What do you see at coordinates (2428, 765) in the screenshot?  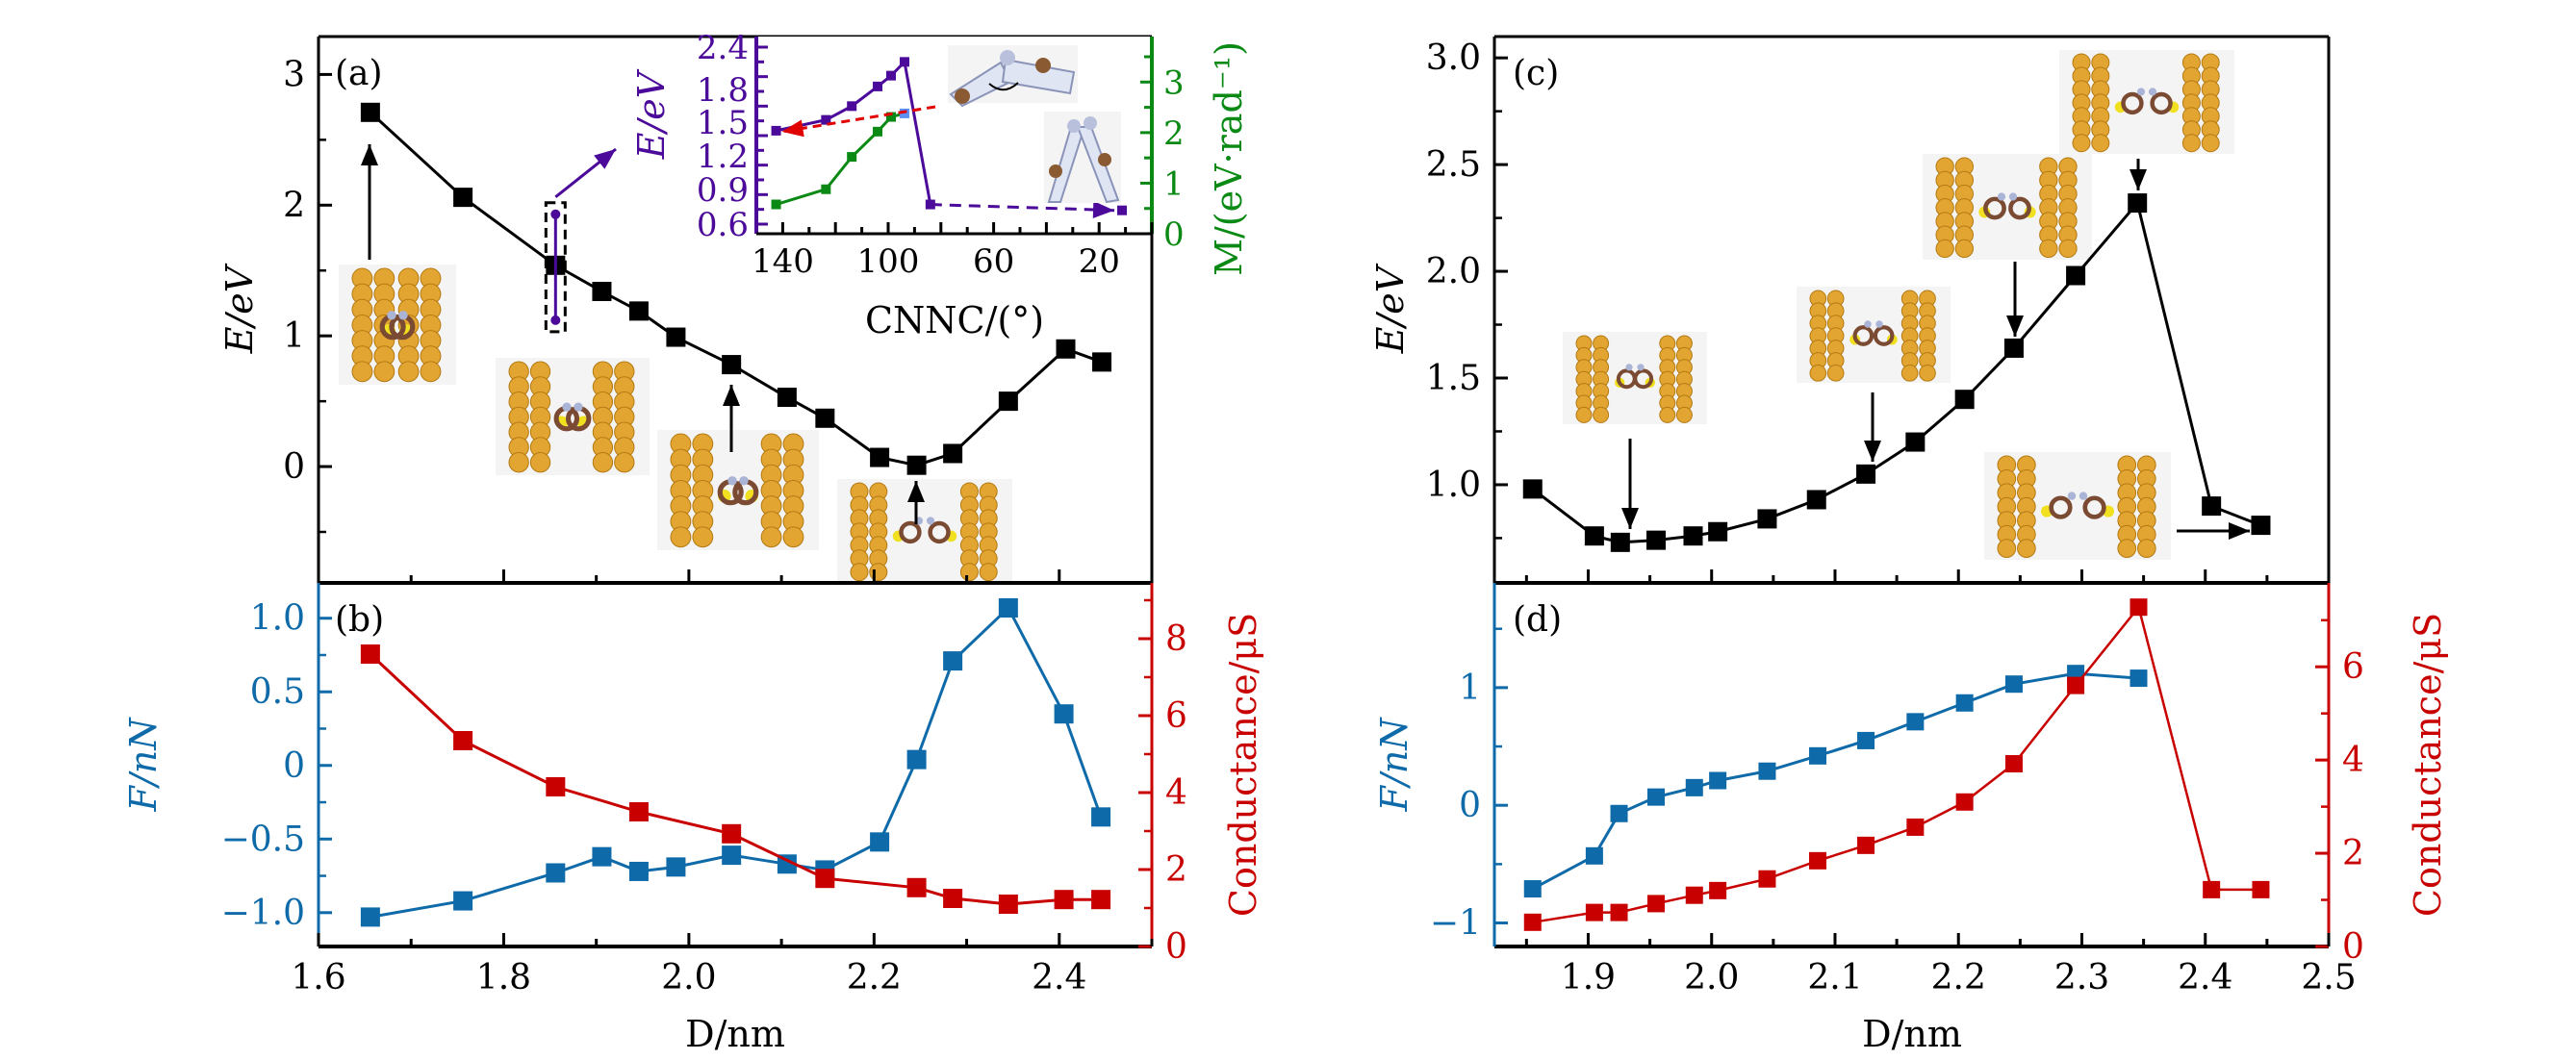 I see `y-axis-right-title-d: Conductance/μS` at bounding box center [2428, 765].